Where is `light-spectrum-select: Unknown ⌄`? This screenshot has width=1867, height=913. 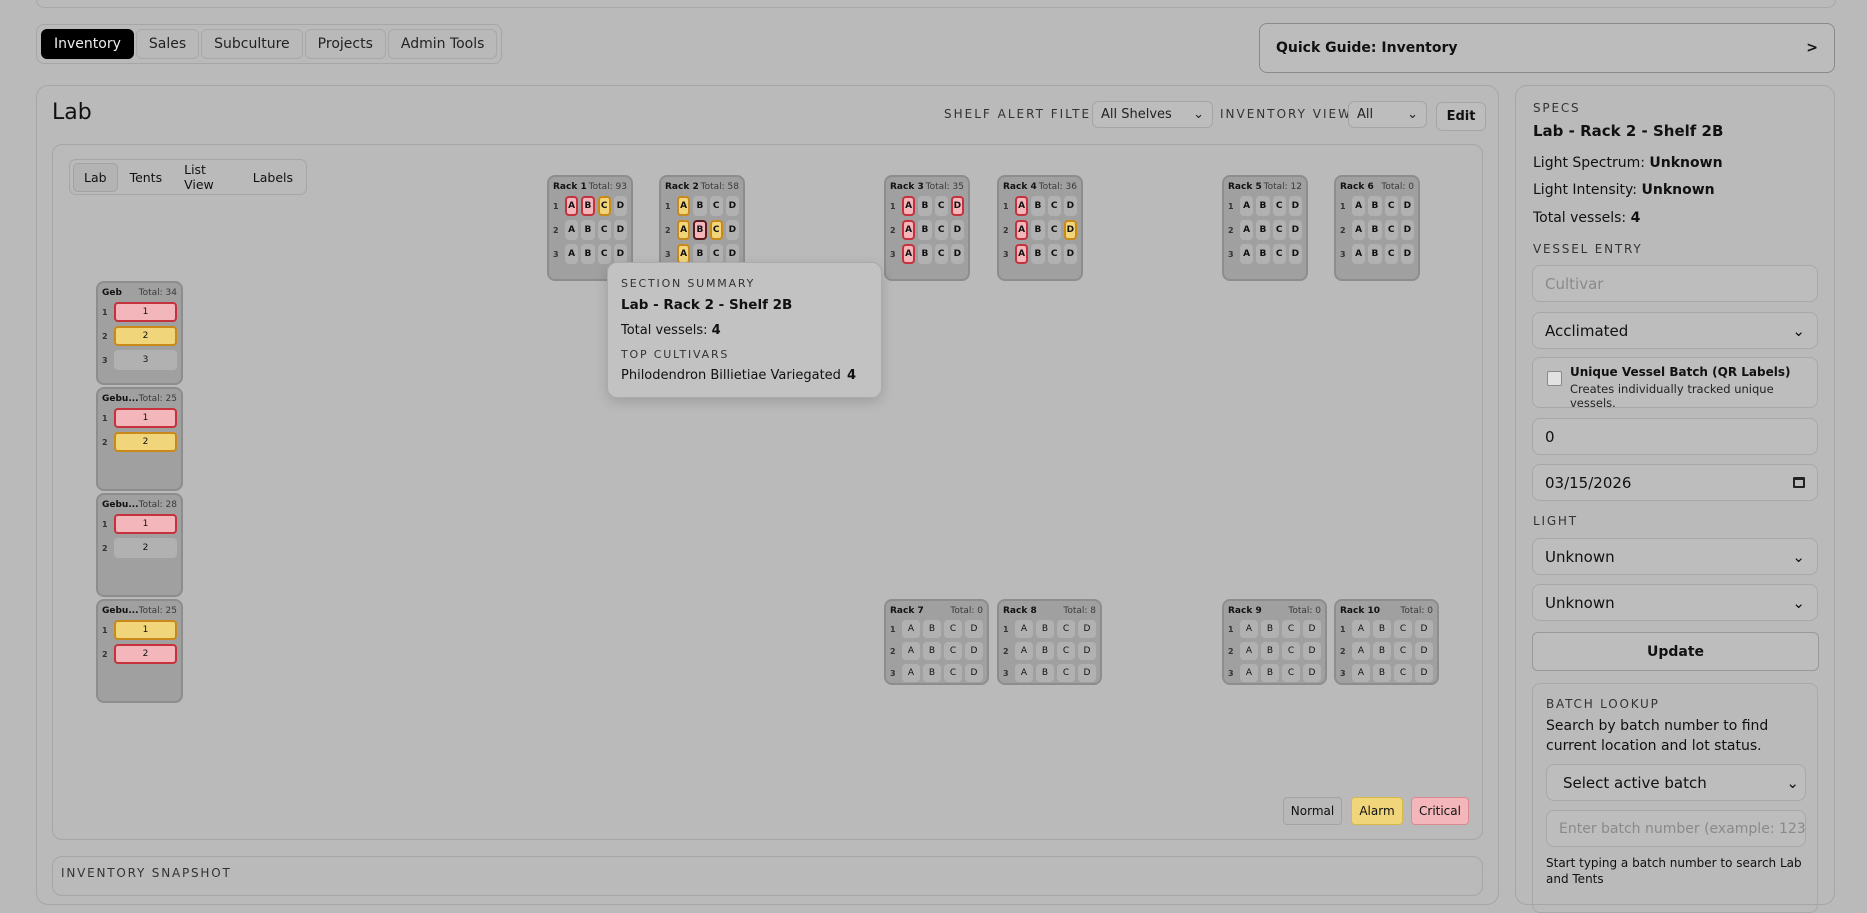
light-spectrum-select: Unknown ⌄ is located at coordinates (1675, 556).